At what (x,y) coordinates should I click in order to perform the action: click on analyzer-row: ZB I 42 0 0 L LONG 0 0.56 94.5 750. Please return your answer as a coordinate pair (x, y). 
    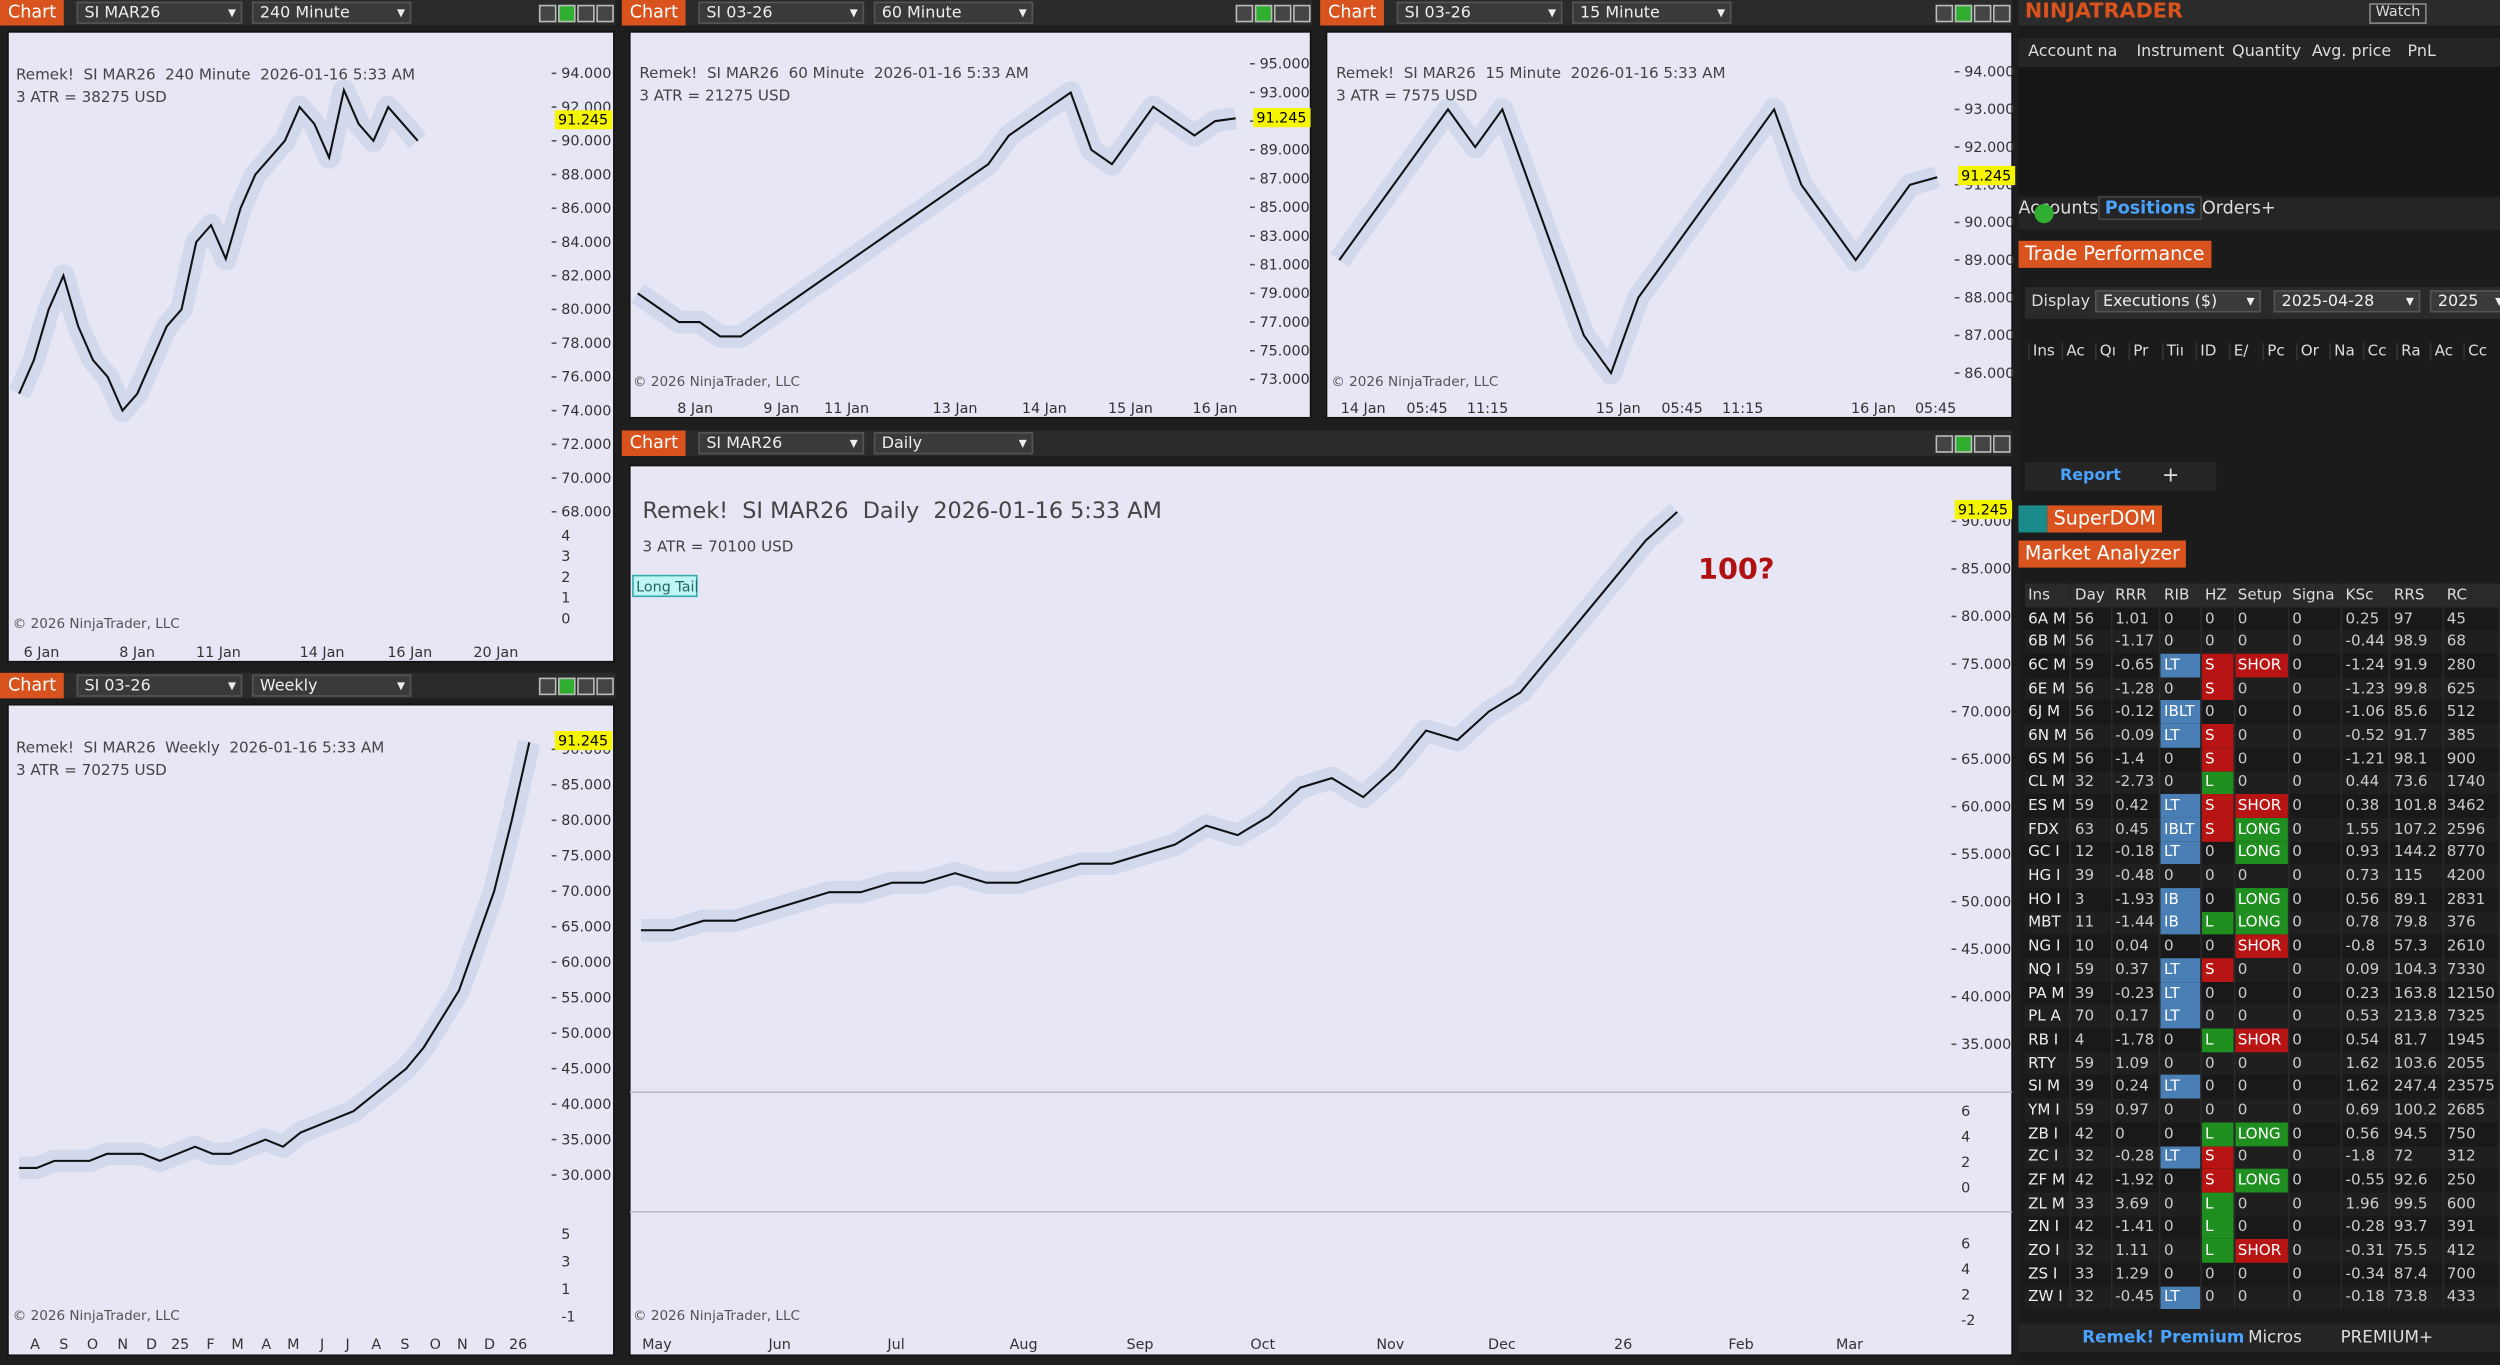
    Looking at the image, I should click on (2262, 1134).